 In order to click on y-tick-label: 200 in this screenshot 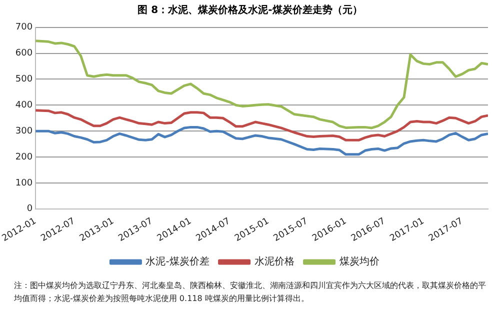, I will do `click(24, 157)`.